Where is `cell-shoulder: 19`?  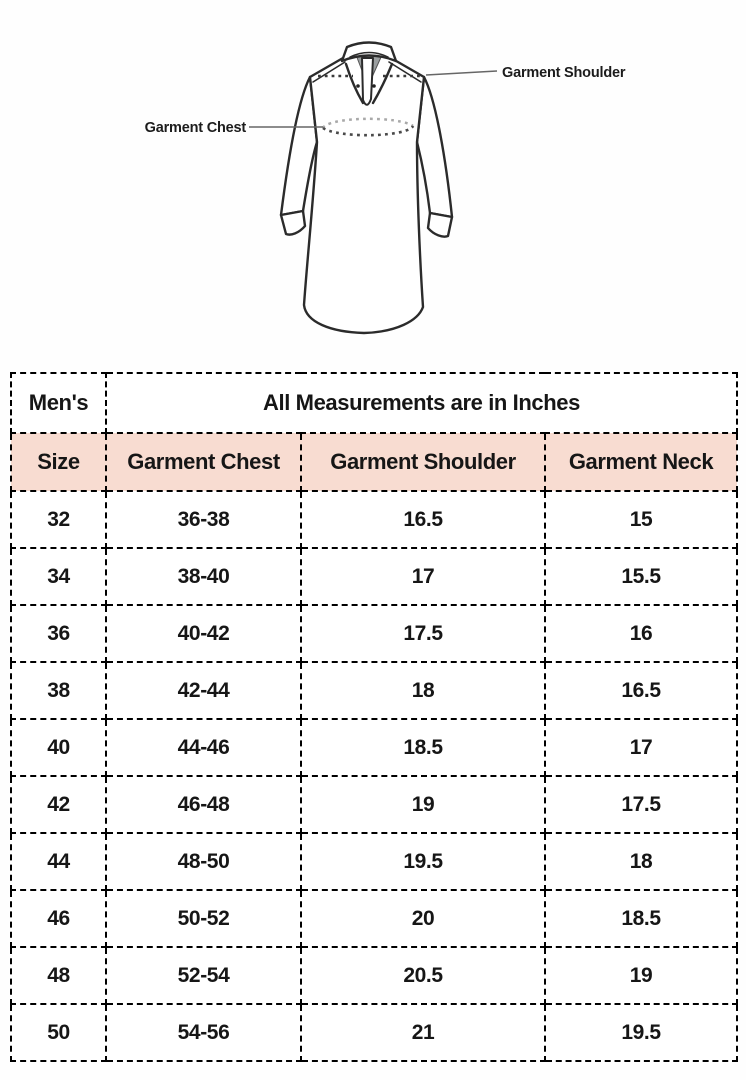
cell-shoulder: 19 is located at coordinates (423, 804).